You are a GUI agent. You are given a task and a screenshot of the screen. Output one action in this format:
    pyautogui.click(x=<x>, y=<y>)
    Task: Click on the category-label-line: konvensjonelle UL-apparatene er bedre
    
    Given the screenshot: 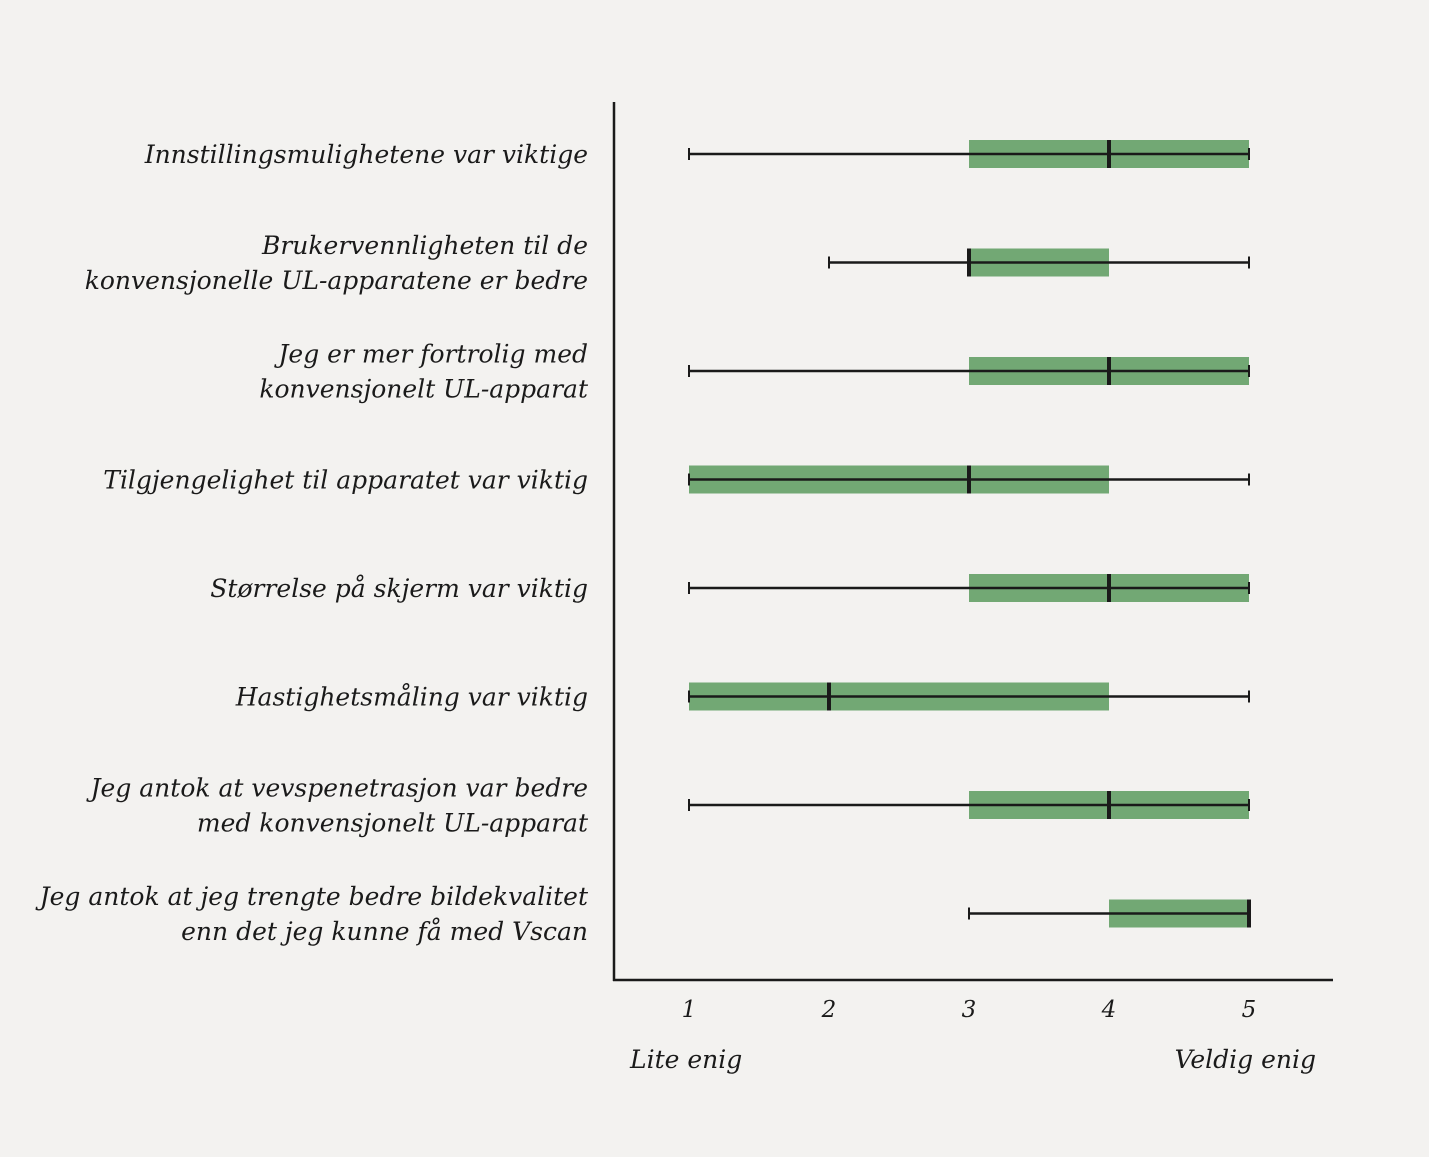 What is the action you would take?
    pyautogui.click(x=336, y=280)
    